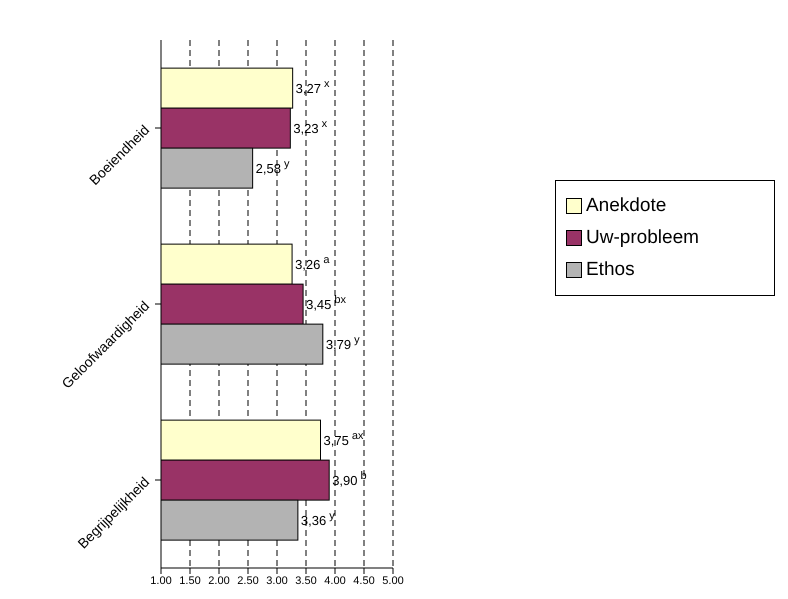 This screenshot has width=788, height=599. I want to click on x-tick-label: 3.50, so click(306, 580).